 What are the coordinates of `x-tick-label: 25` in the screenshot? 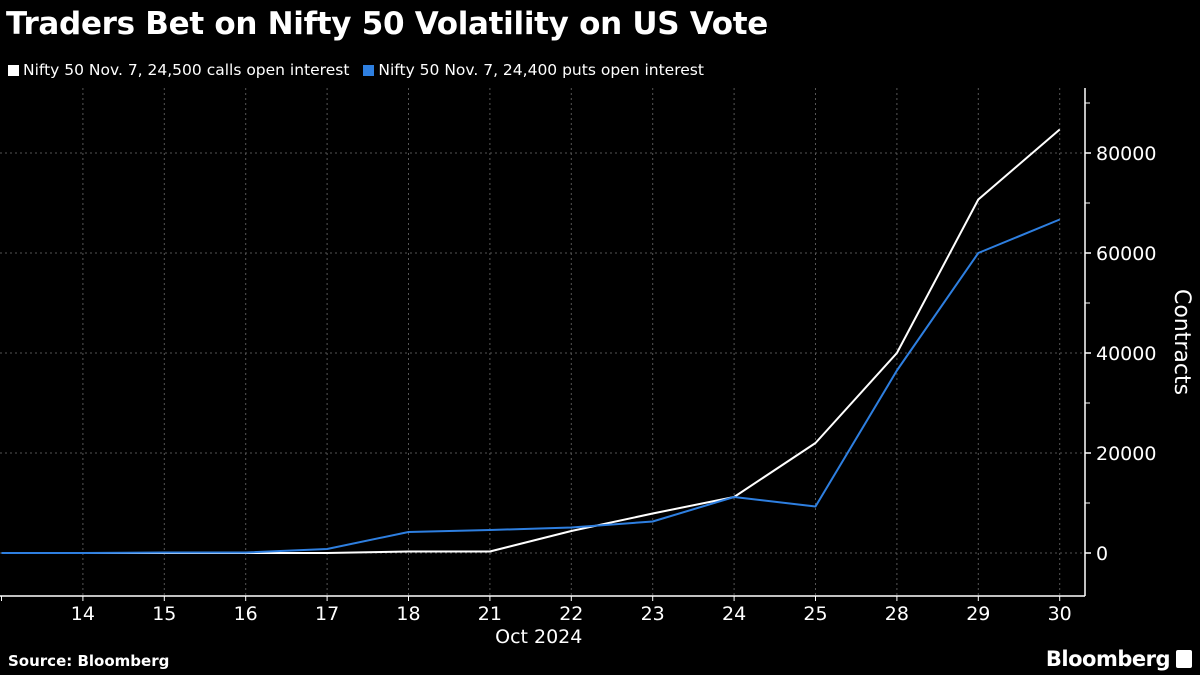 It's located at (815, 614).